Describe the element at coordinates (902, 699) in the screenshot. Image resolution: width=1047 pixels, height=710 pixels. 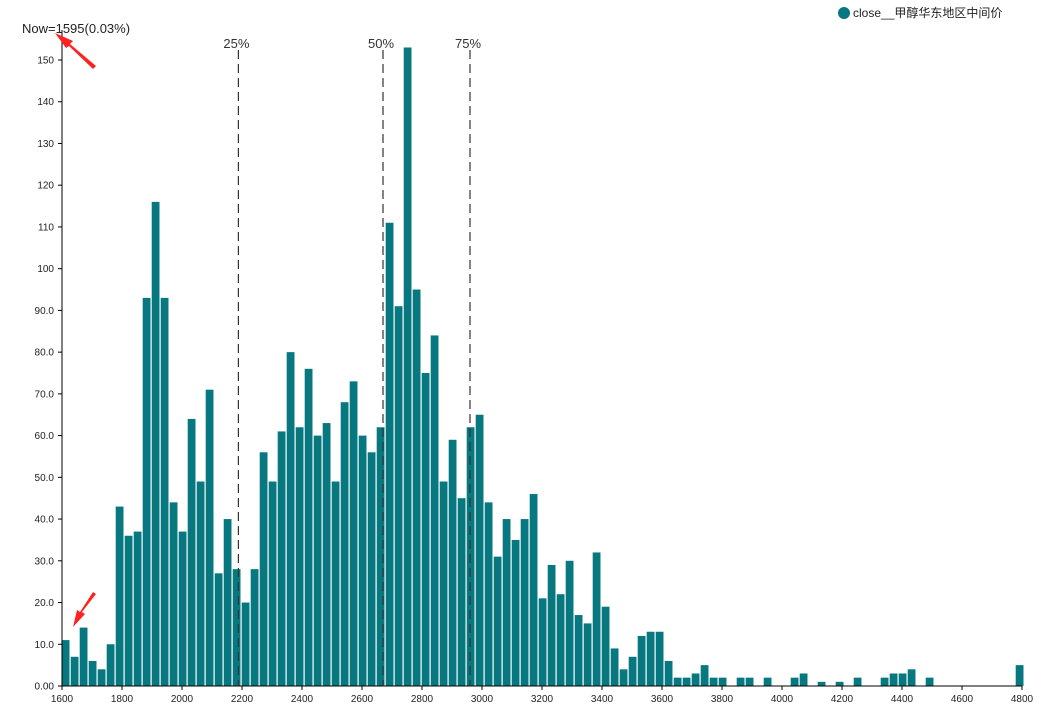
I see `x-tick-label: 4400` at that location.